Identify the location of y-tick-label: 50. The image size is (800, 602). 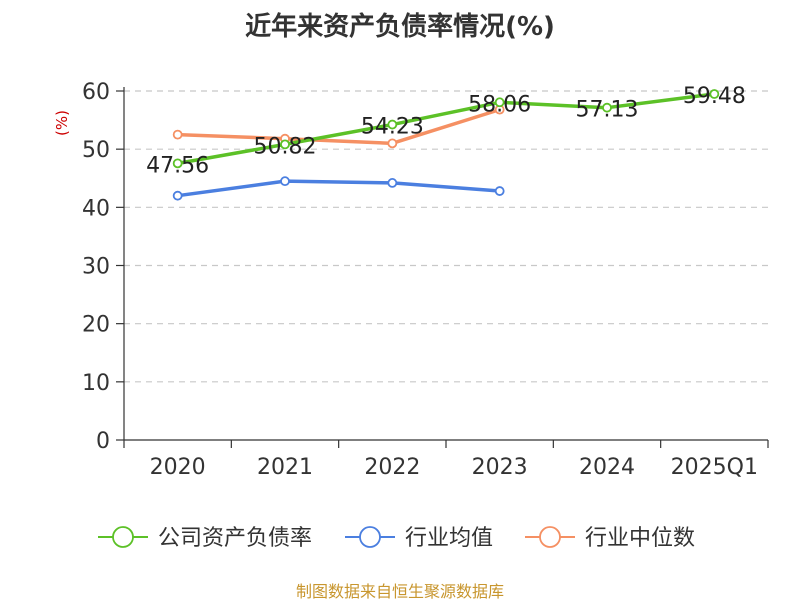
(96, 150).